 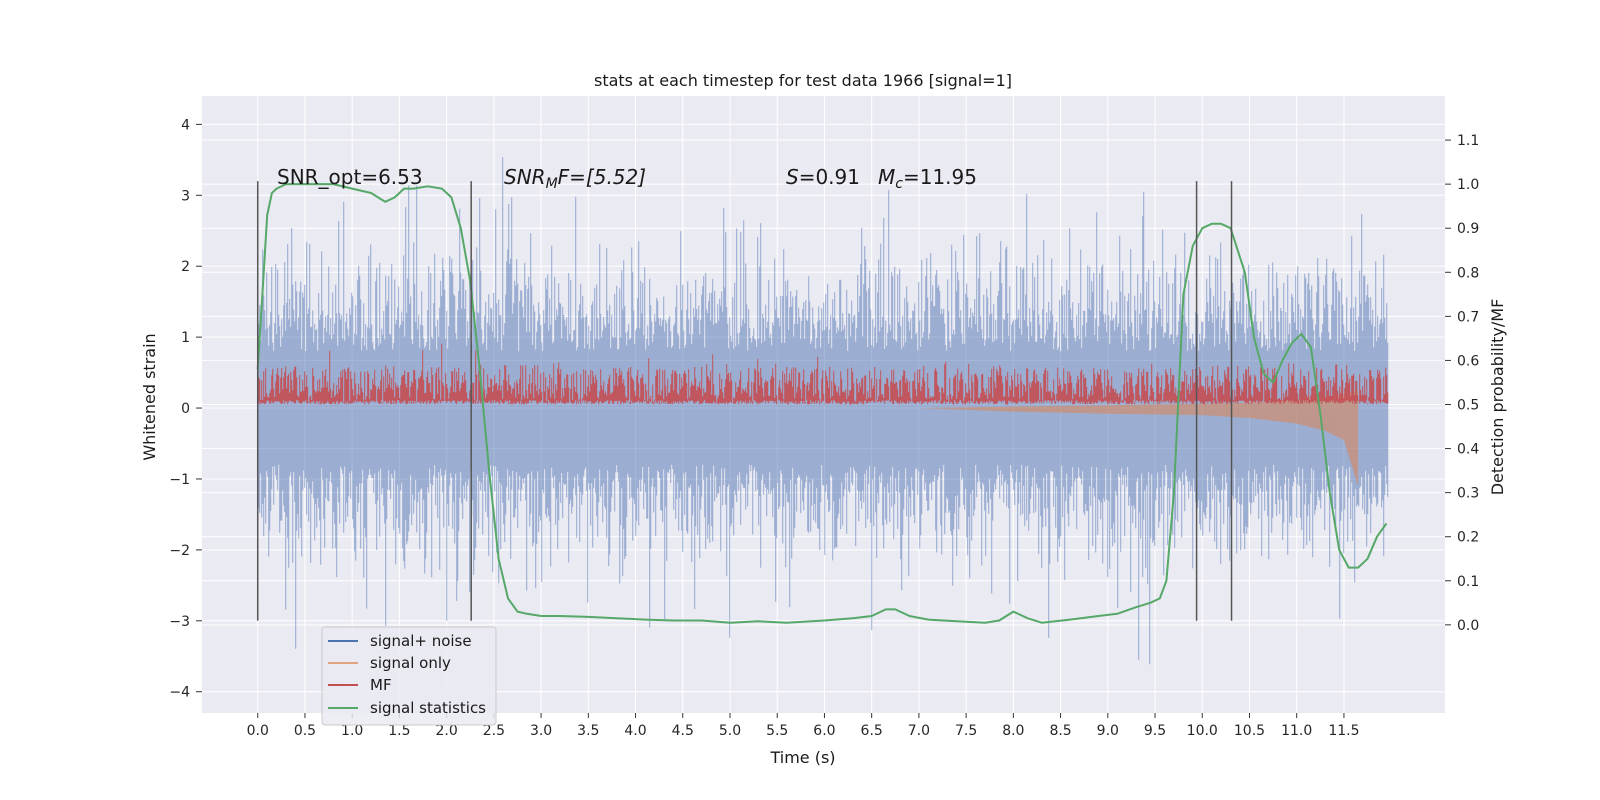 I want to click on annotation-snr-mf: SNRMF=[5.52], so click(x=575, y=178).